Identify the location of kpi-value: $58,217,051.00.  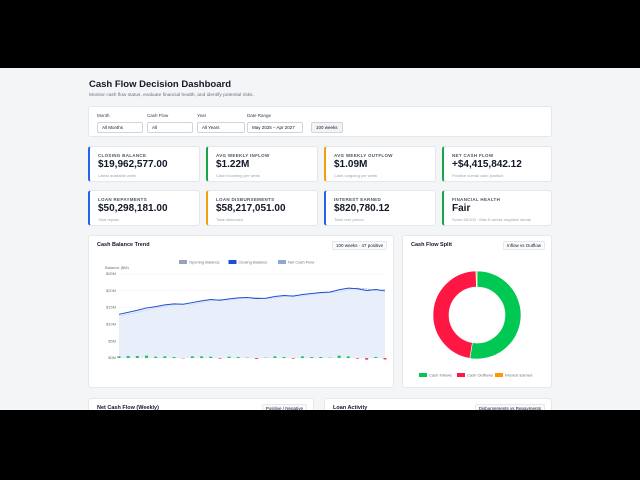
(251, 208).